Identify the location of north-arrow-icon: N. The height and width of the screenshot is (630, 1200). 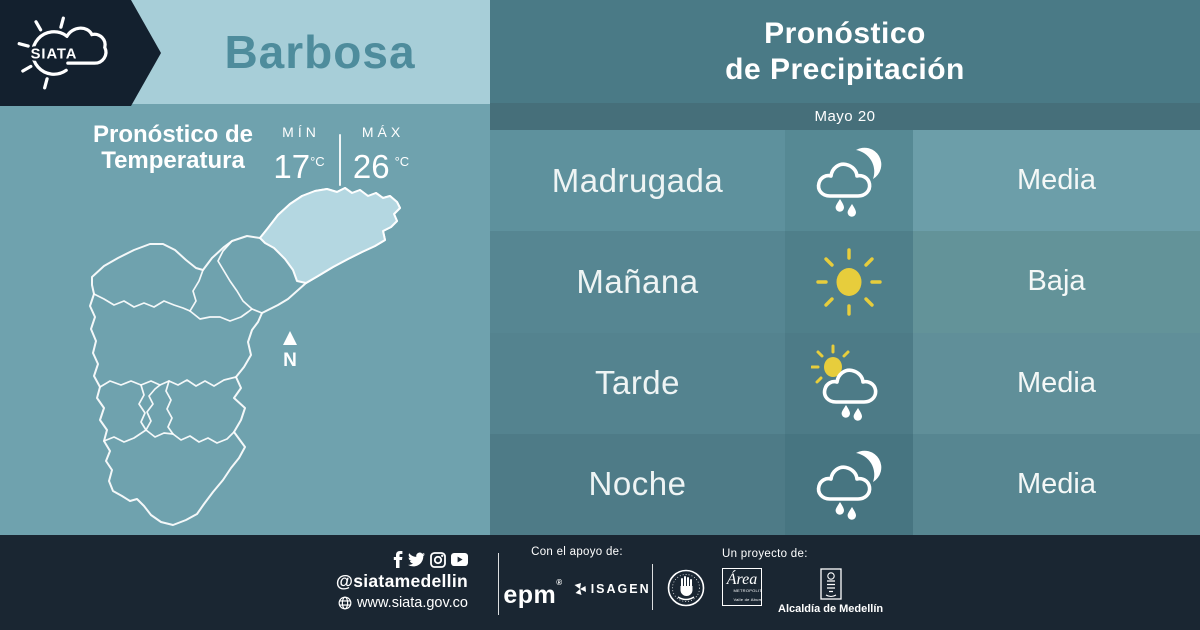
(290, 351).